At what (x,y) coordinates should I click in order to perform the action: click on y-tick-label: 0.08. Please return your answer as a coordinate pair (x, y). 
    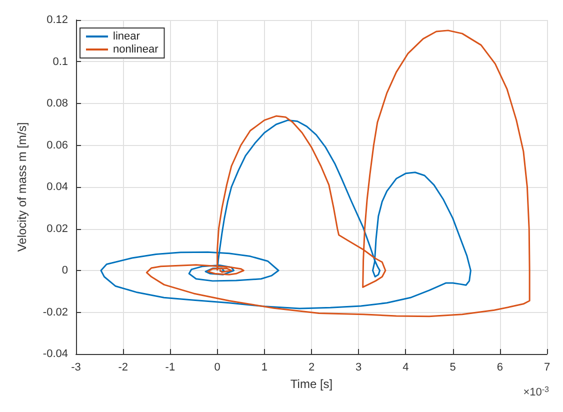
    Looking at the image, I should click on (57, 104).